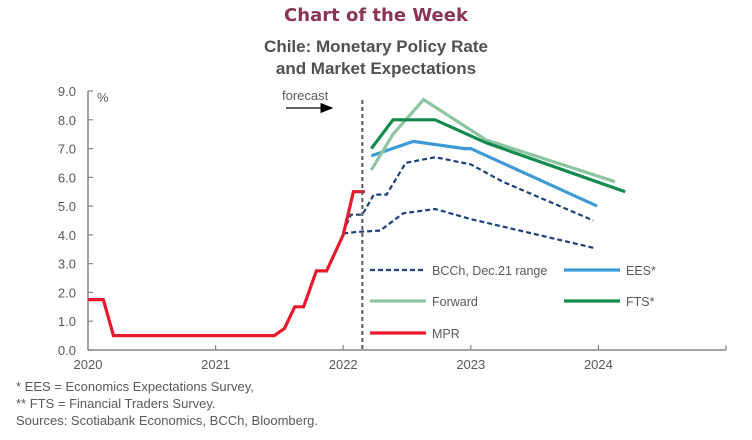 The width and height of the screenshot is (752, 440). I want to click on x-tick-label: 2021, so click(215, 364).